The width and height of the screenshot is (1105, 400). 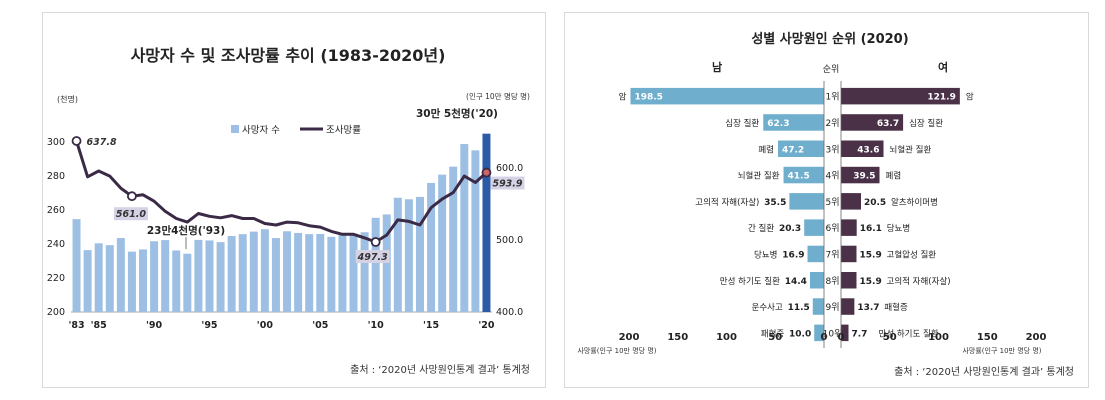 I want to click on female-value: 16.1, so click(x=871, y=229).